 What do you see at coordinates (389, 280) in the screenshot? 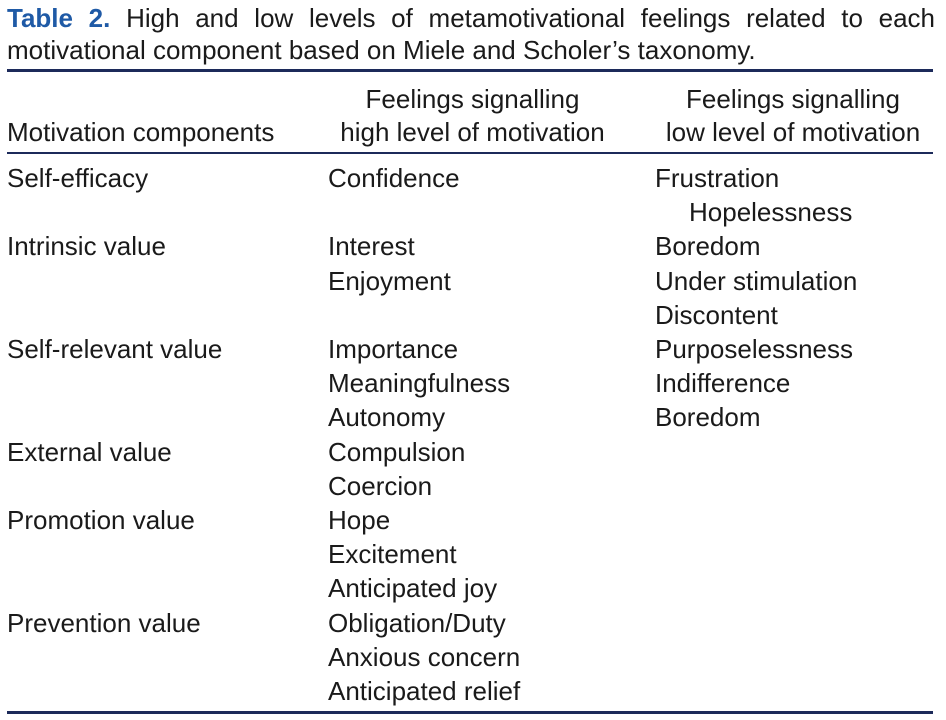
I see `high-feeling: Enjoyment` at bounding box center [389, 280].